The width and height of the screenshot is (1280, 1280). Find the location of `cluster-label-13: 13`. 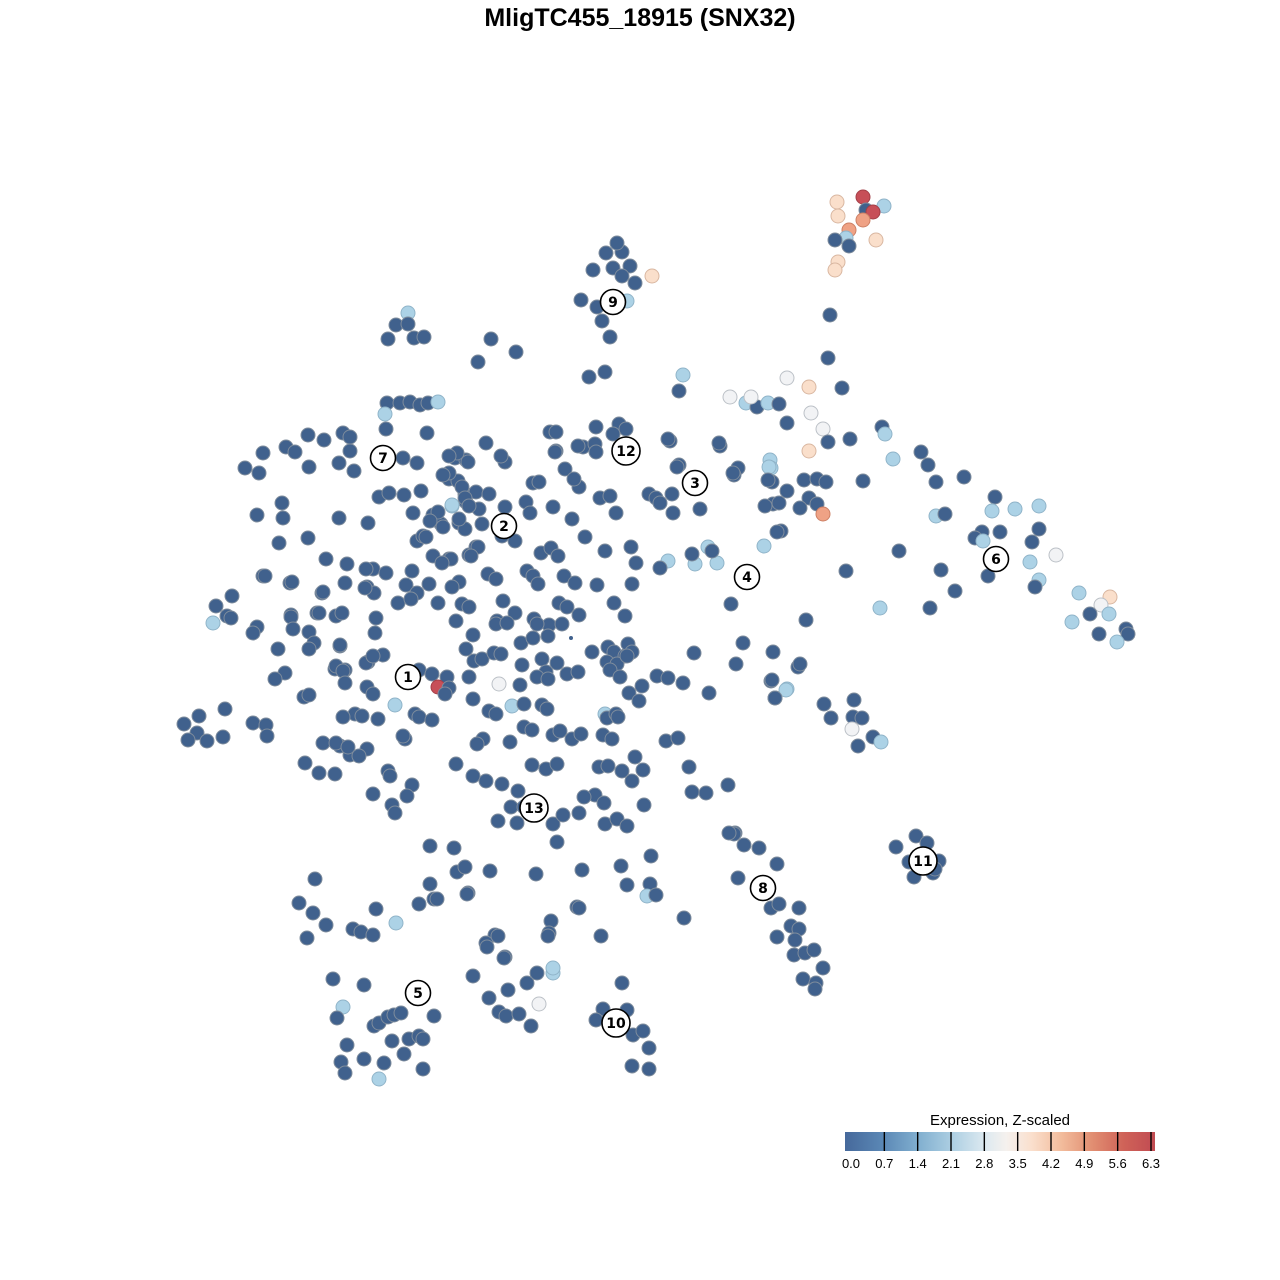

cluster-label-13: 13 is located at coordinates (534, 808).